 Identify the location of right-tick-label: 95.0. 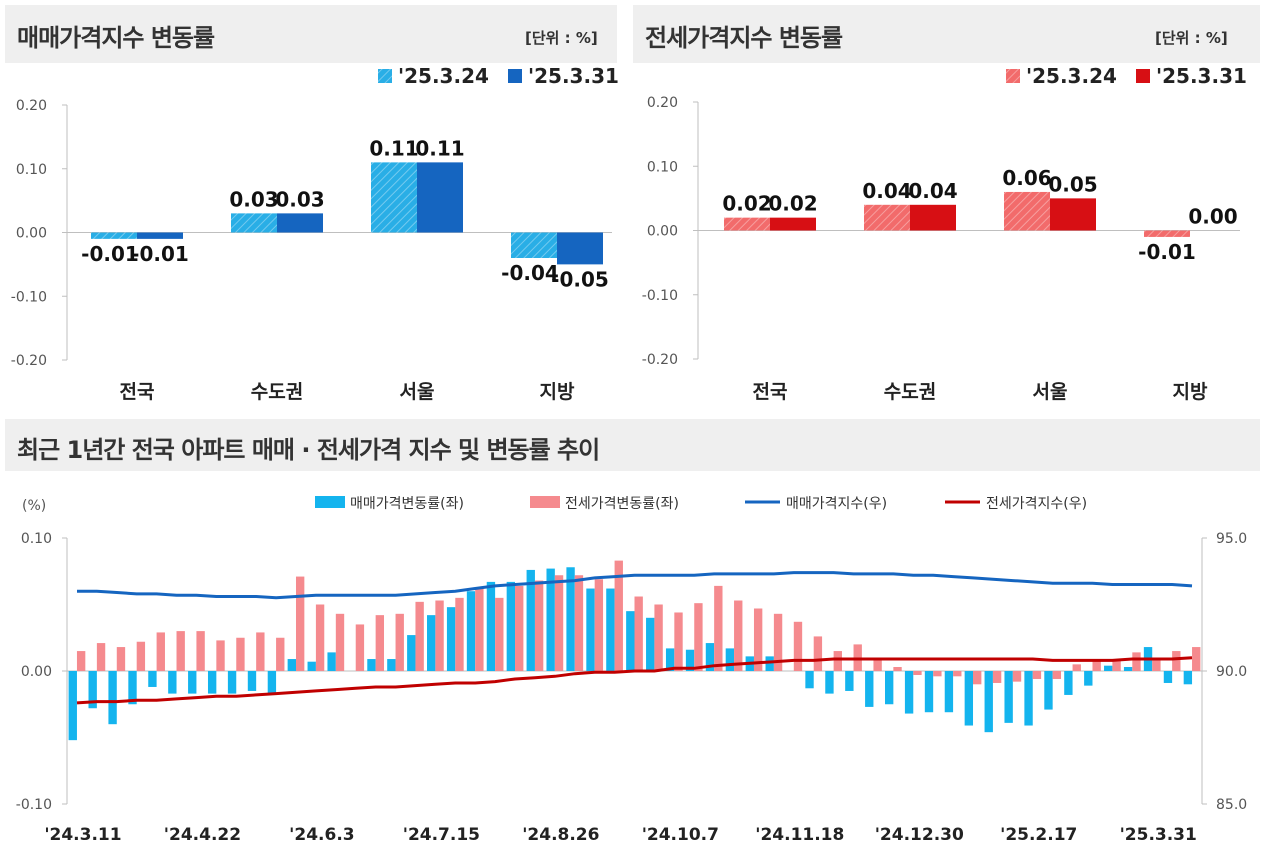
(1231, 539).